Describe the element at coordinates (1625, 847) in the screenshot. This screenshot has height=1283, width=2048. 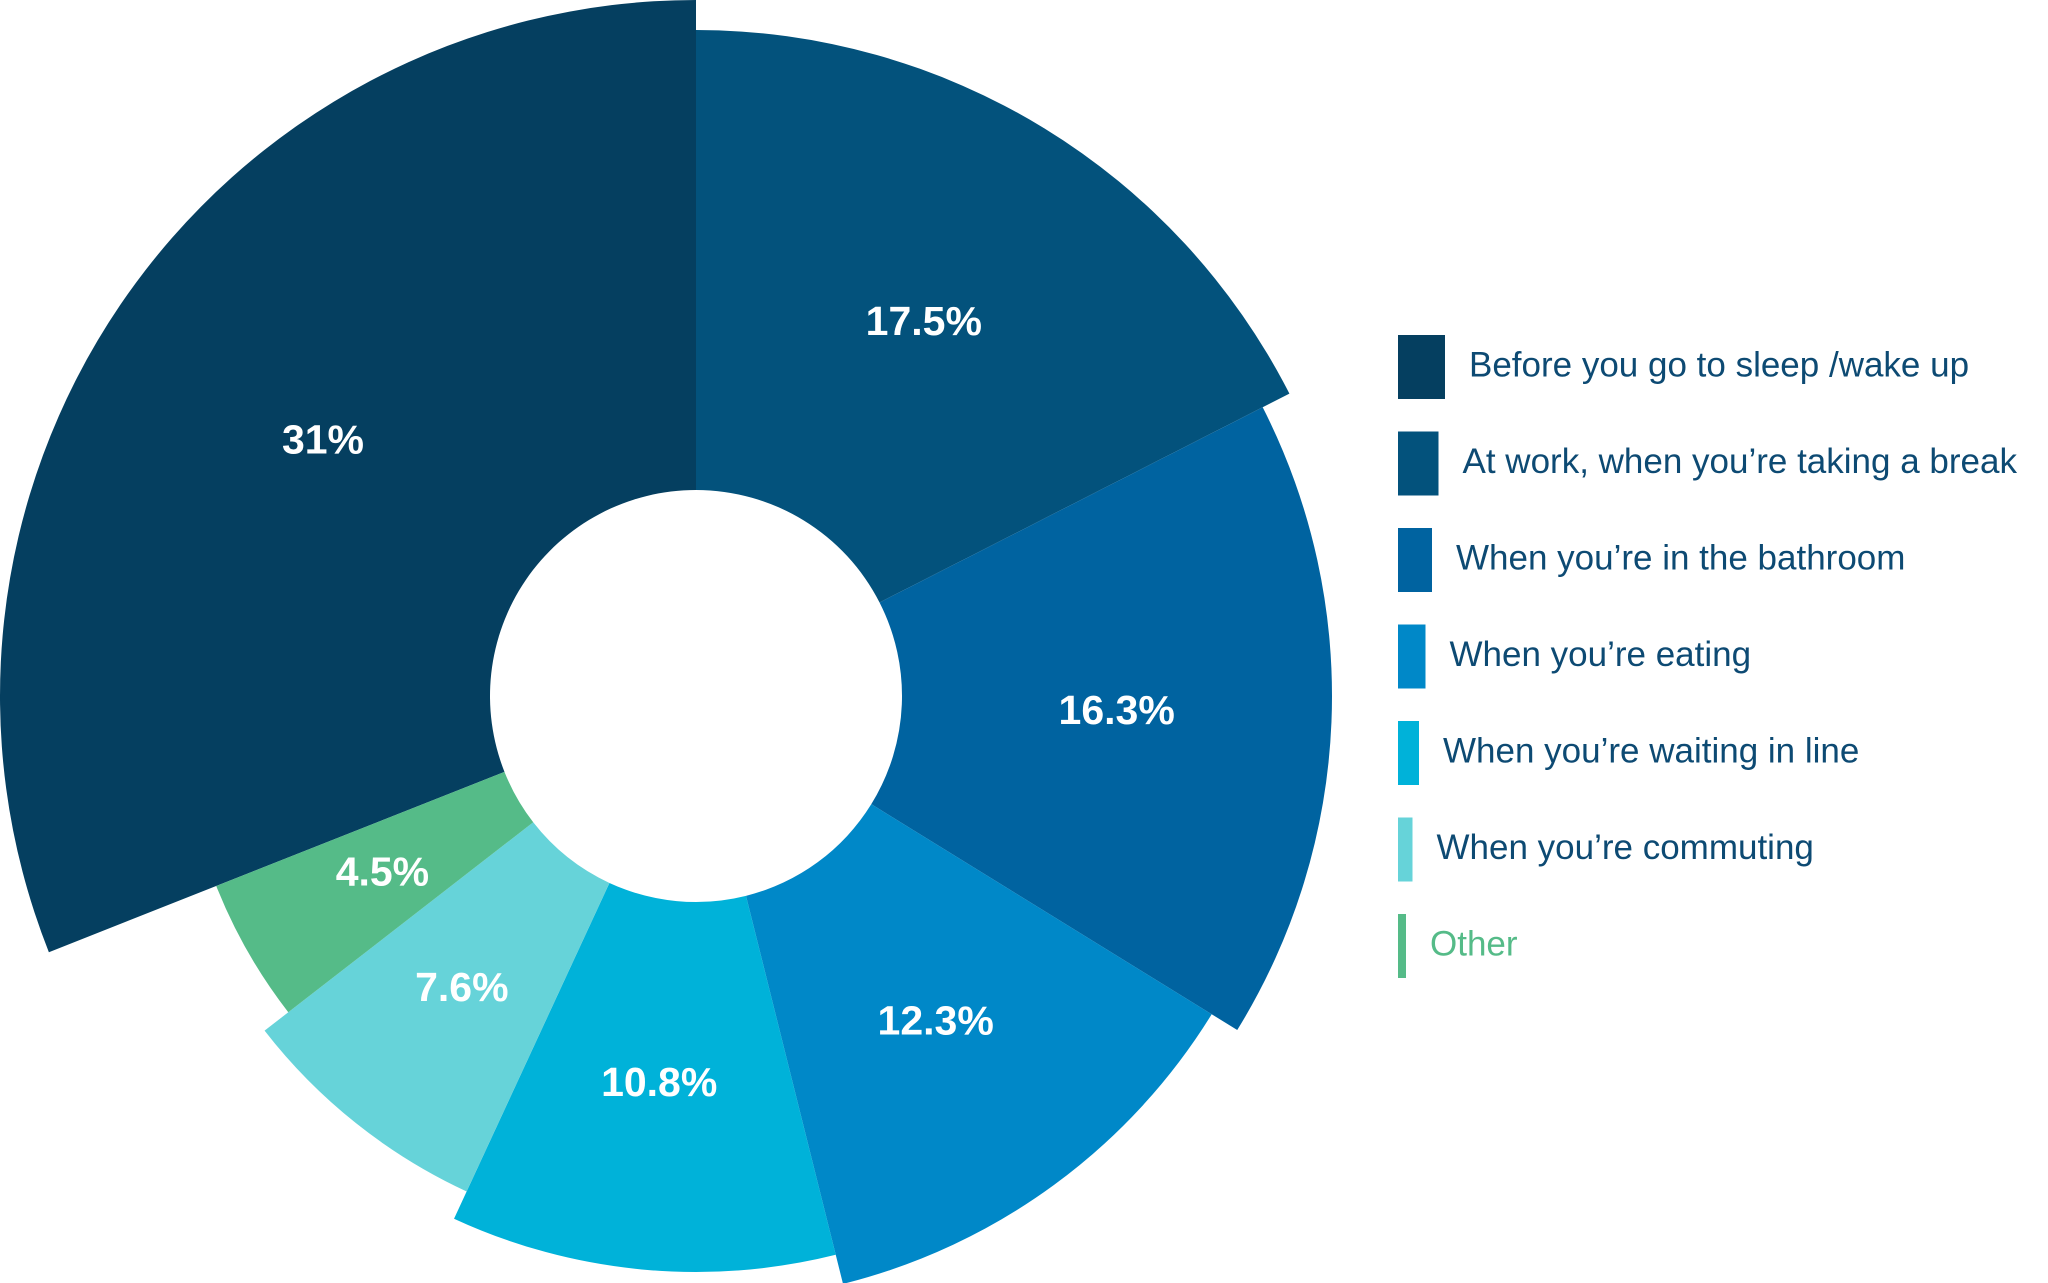
I see `legend-label: When you’re commuting` at that location.